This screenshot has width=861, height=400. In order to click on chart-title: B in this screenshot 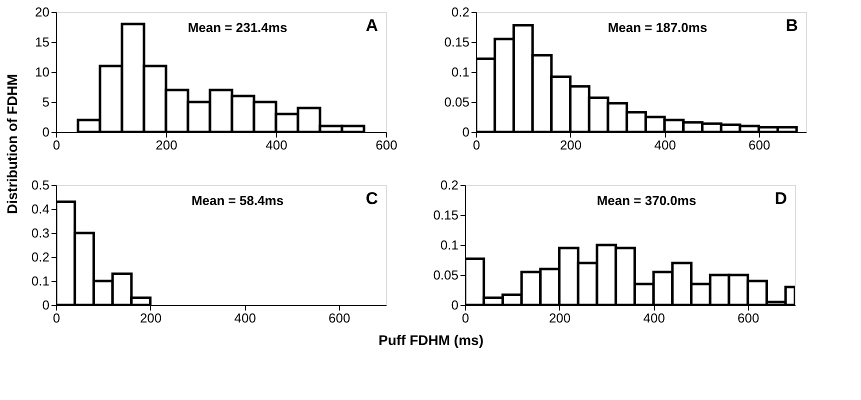, I will do `click(792, 25)`.